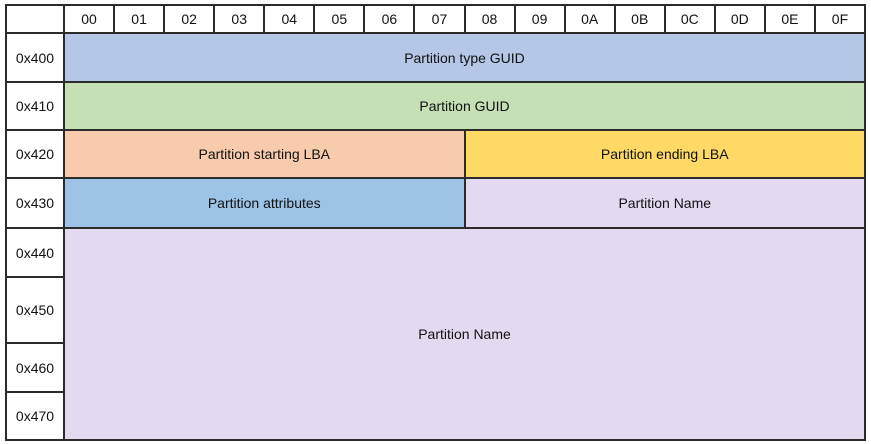 The image size is (871, 444). Describe the element at coordinates (35, 57) in the screenshot. I see `offset-label: 0x400` at that location.